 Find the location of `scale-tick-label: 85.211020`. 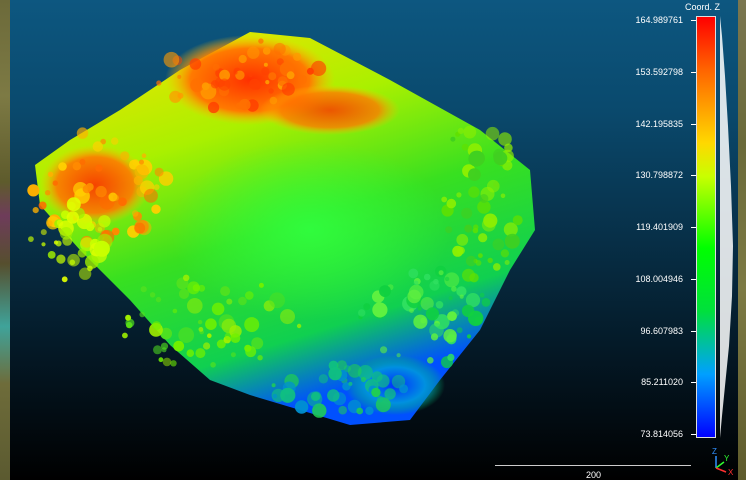

scale-tick-label: 85.211020 is located at coordinates (662, 382).